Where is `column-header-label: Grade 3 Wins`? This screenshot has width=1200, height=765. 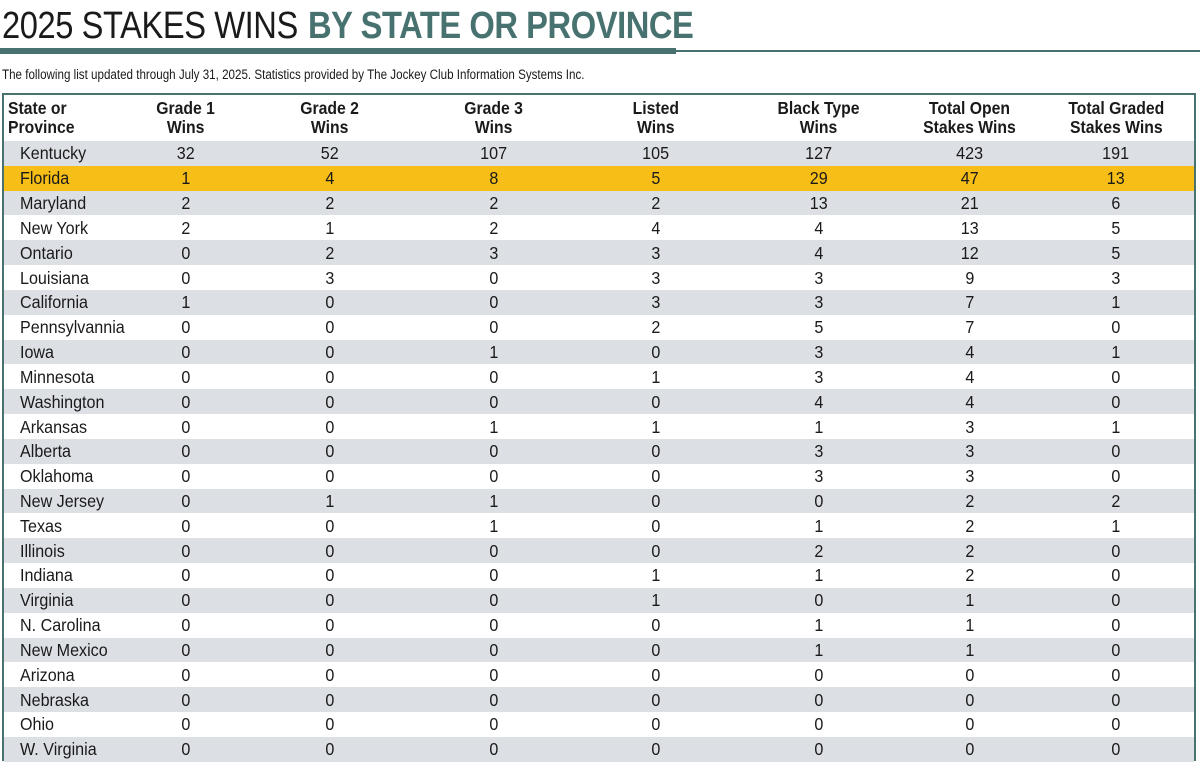
column-header-label: Grade 3 Wins is located at coordinates (493, 118).